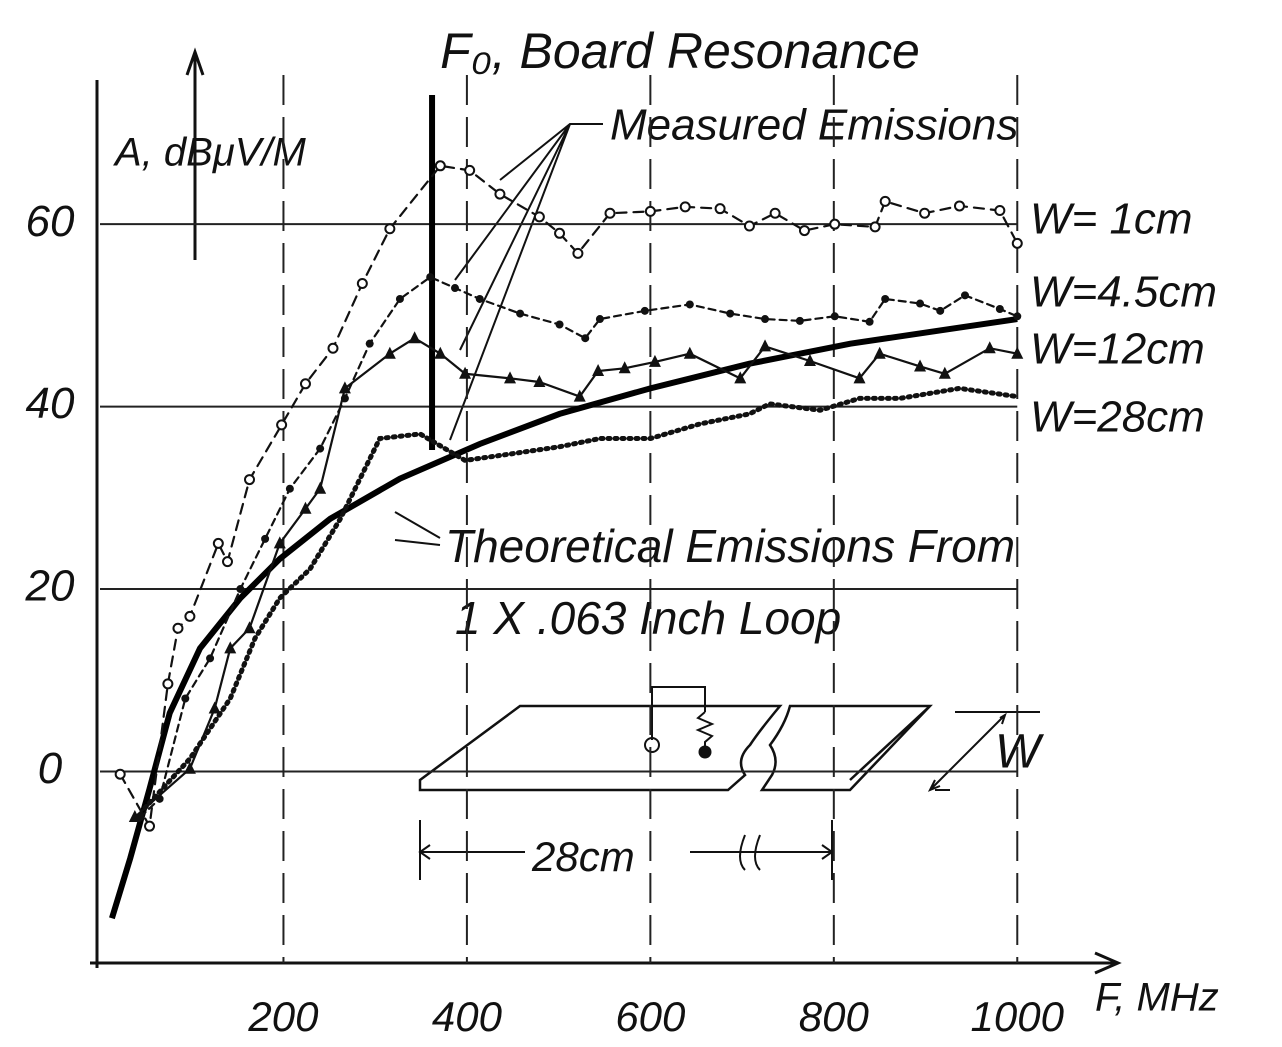 This screenshot has width=1282, height=1047. I want to click on x-tick-label: 1000, so click(1018, 1016).